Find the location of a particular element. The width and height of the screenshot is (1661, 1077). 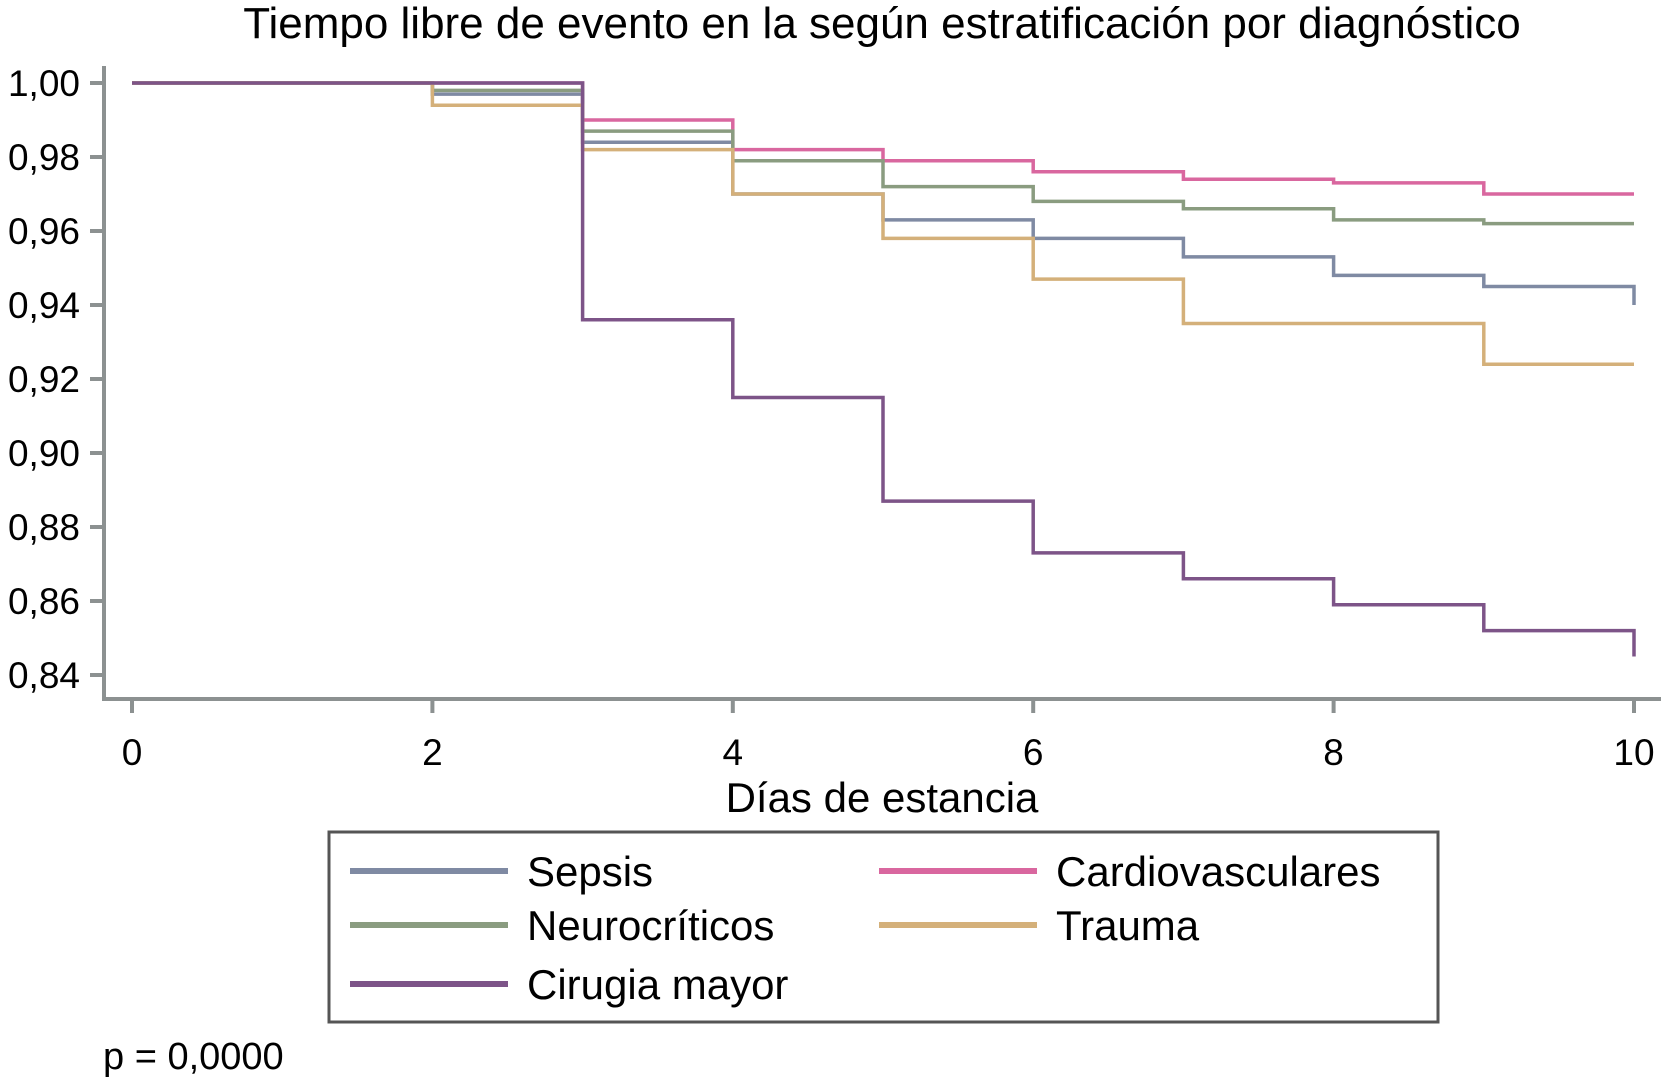

y-tick-label: 0,86 is located at coordinates (44, 601).